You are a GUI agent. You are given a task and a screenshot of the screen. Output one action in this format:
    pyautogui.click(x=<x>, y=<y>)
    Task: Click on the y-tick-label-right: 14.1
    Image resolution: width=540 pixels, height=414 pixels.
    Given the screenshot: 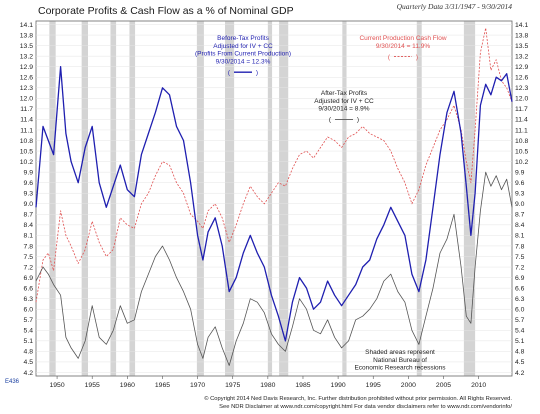 What is the action you would take?
    pyautogui.click(x=521, y=25)
    